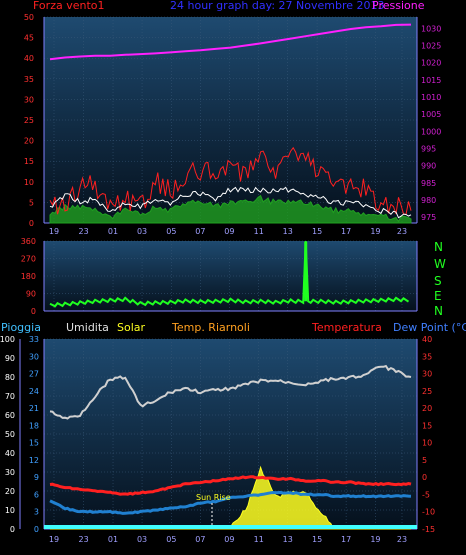 The height and width of the screenshot is (555, 466). Describe the element at coordinates (230, 209) in the screenshot. I see `avg-wind-line` at that location.